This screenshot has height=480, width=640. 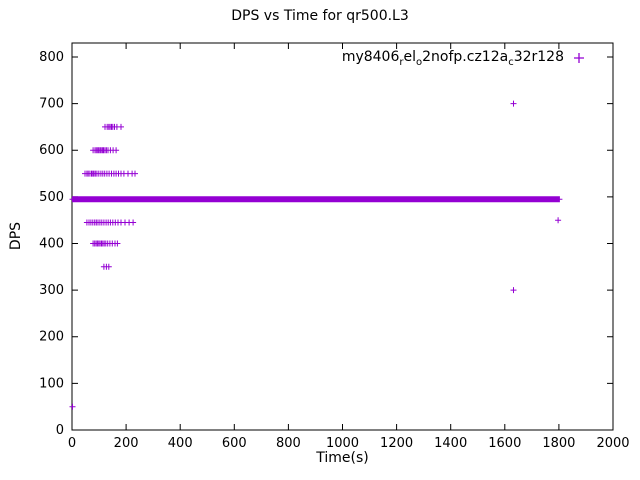 I want to click on legend-marker-plus-icon, so click(x=579, y=58).